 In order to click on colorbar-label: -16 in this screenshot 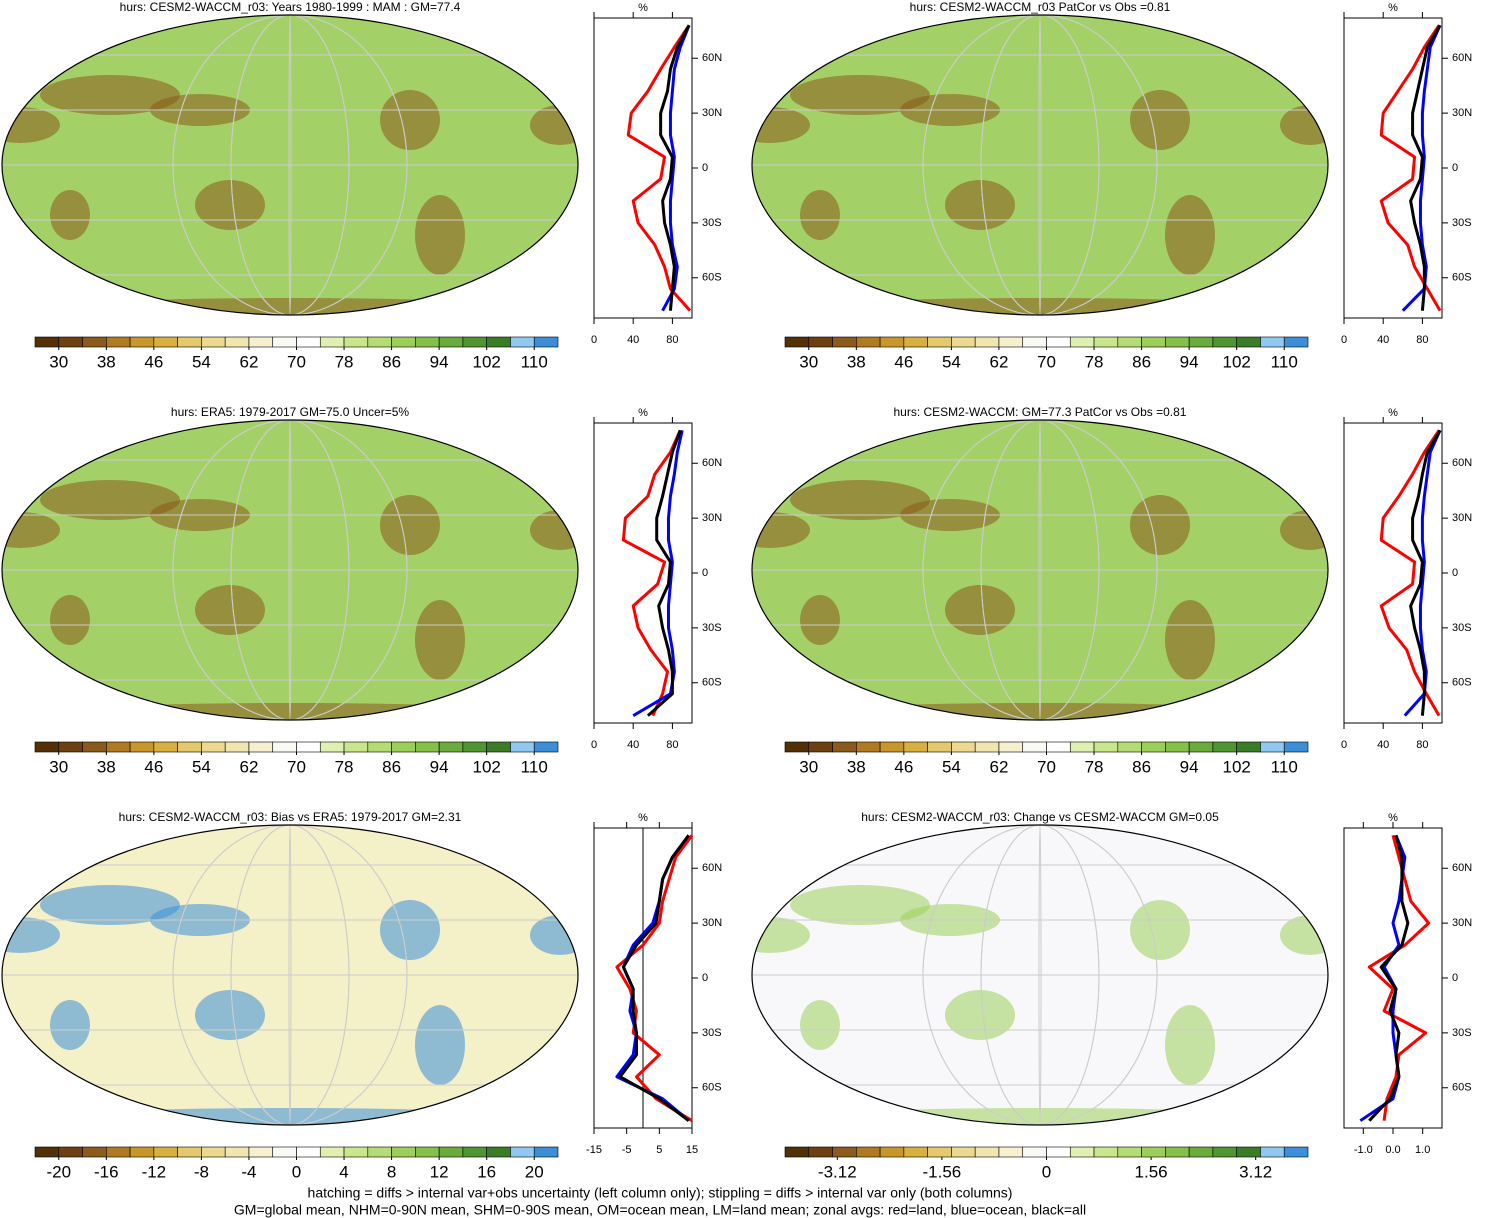, I will do `click(106, 1171)`.